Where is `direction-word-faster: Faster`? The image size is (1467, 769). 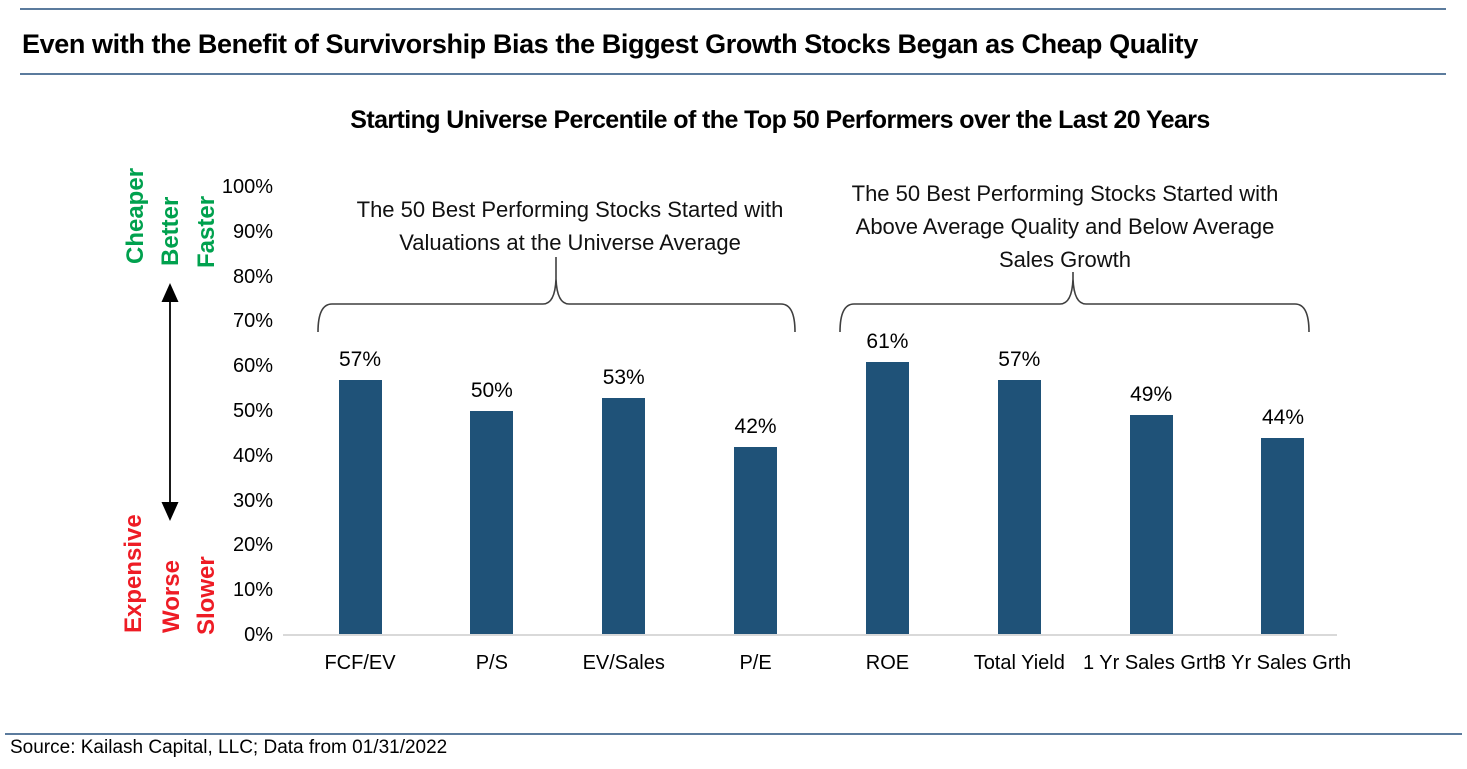
direction-word-faster: Faster is located at coordinates (206, 231).